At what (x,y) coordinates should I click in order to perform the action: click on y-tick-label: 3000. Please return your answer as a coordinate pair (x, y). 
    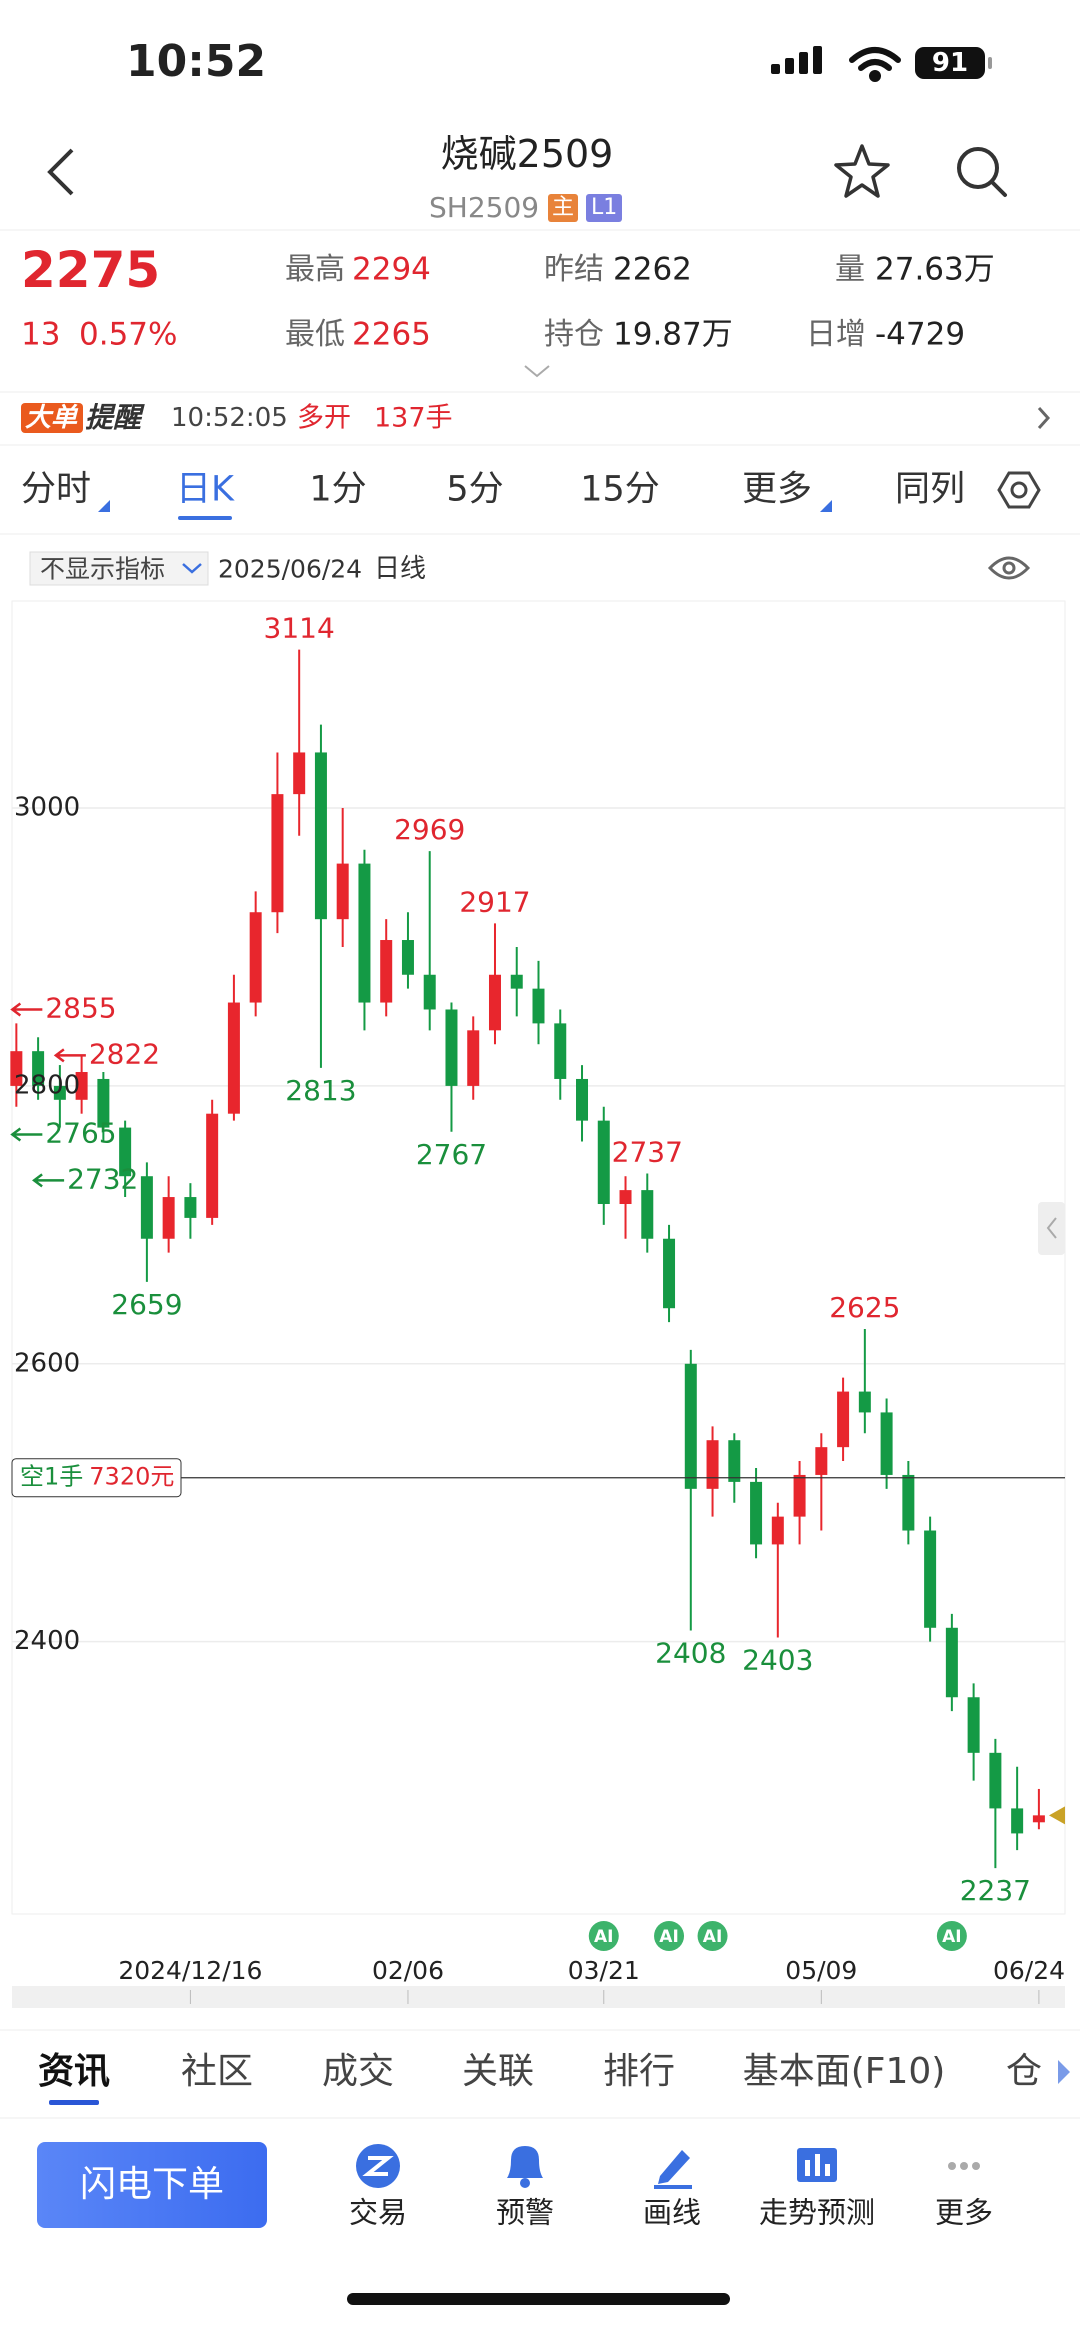
    Looking at the image, I should click on (47, 808).